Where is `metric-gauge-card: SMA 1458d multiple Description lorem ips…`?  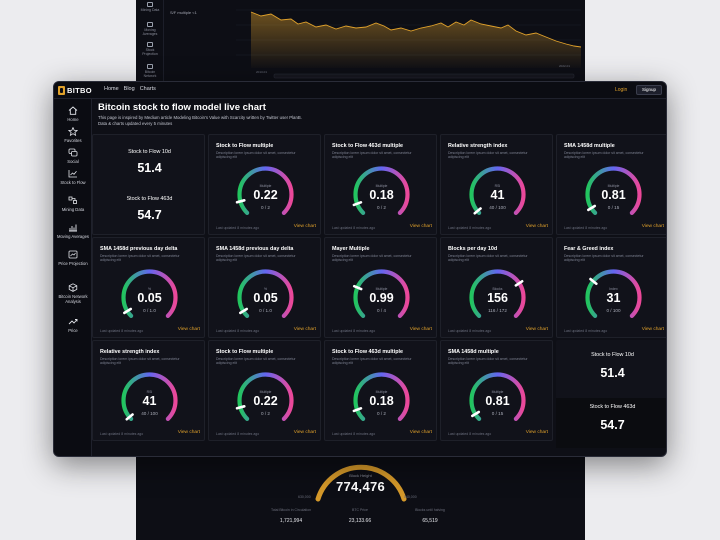
metric-gauge-card: SMA 1458d multiple Description lorem ips… is located at coordinates (496, 390).